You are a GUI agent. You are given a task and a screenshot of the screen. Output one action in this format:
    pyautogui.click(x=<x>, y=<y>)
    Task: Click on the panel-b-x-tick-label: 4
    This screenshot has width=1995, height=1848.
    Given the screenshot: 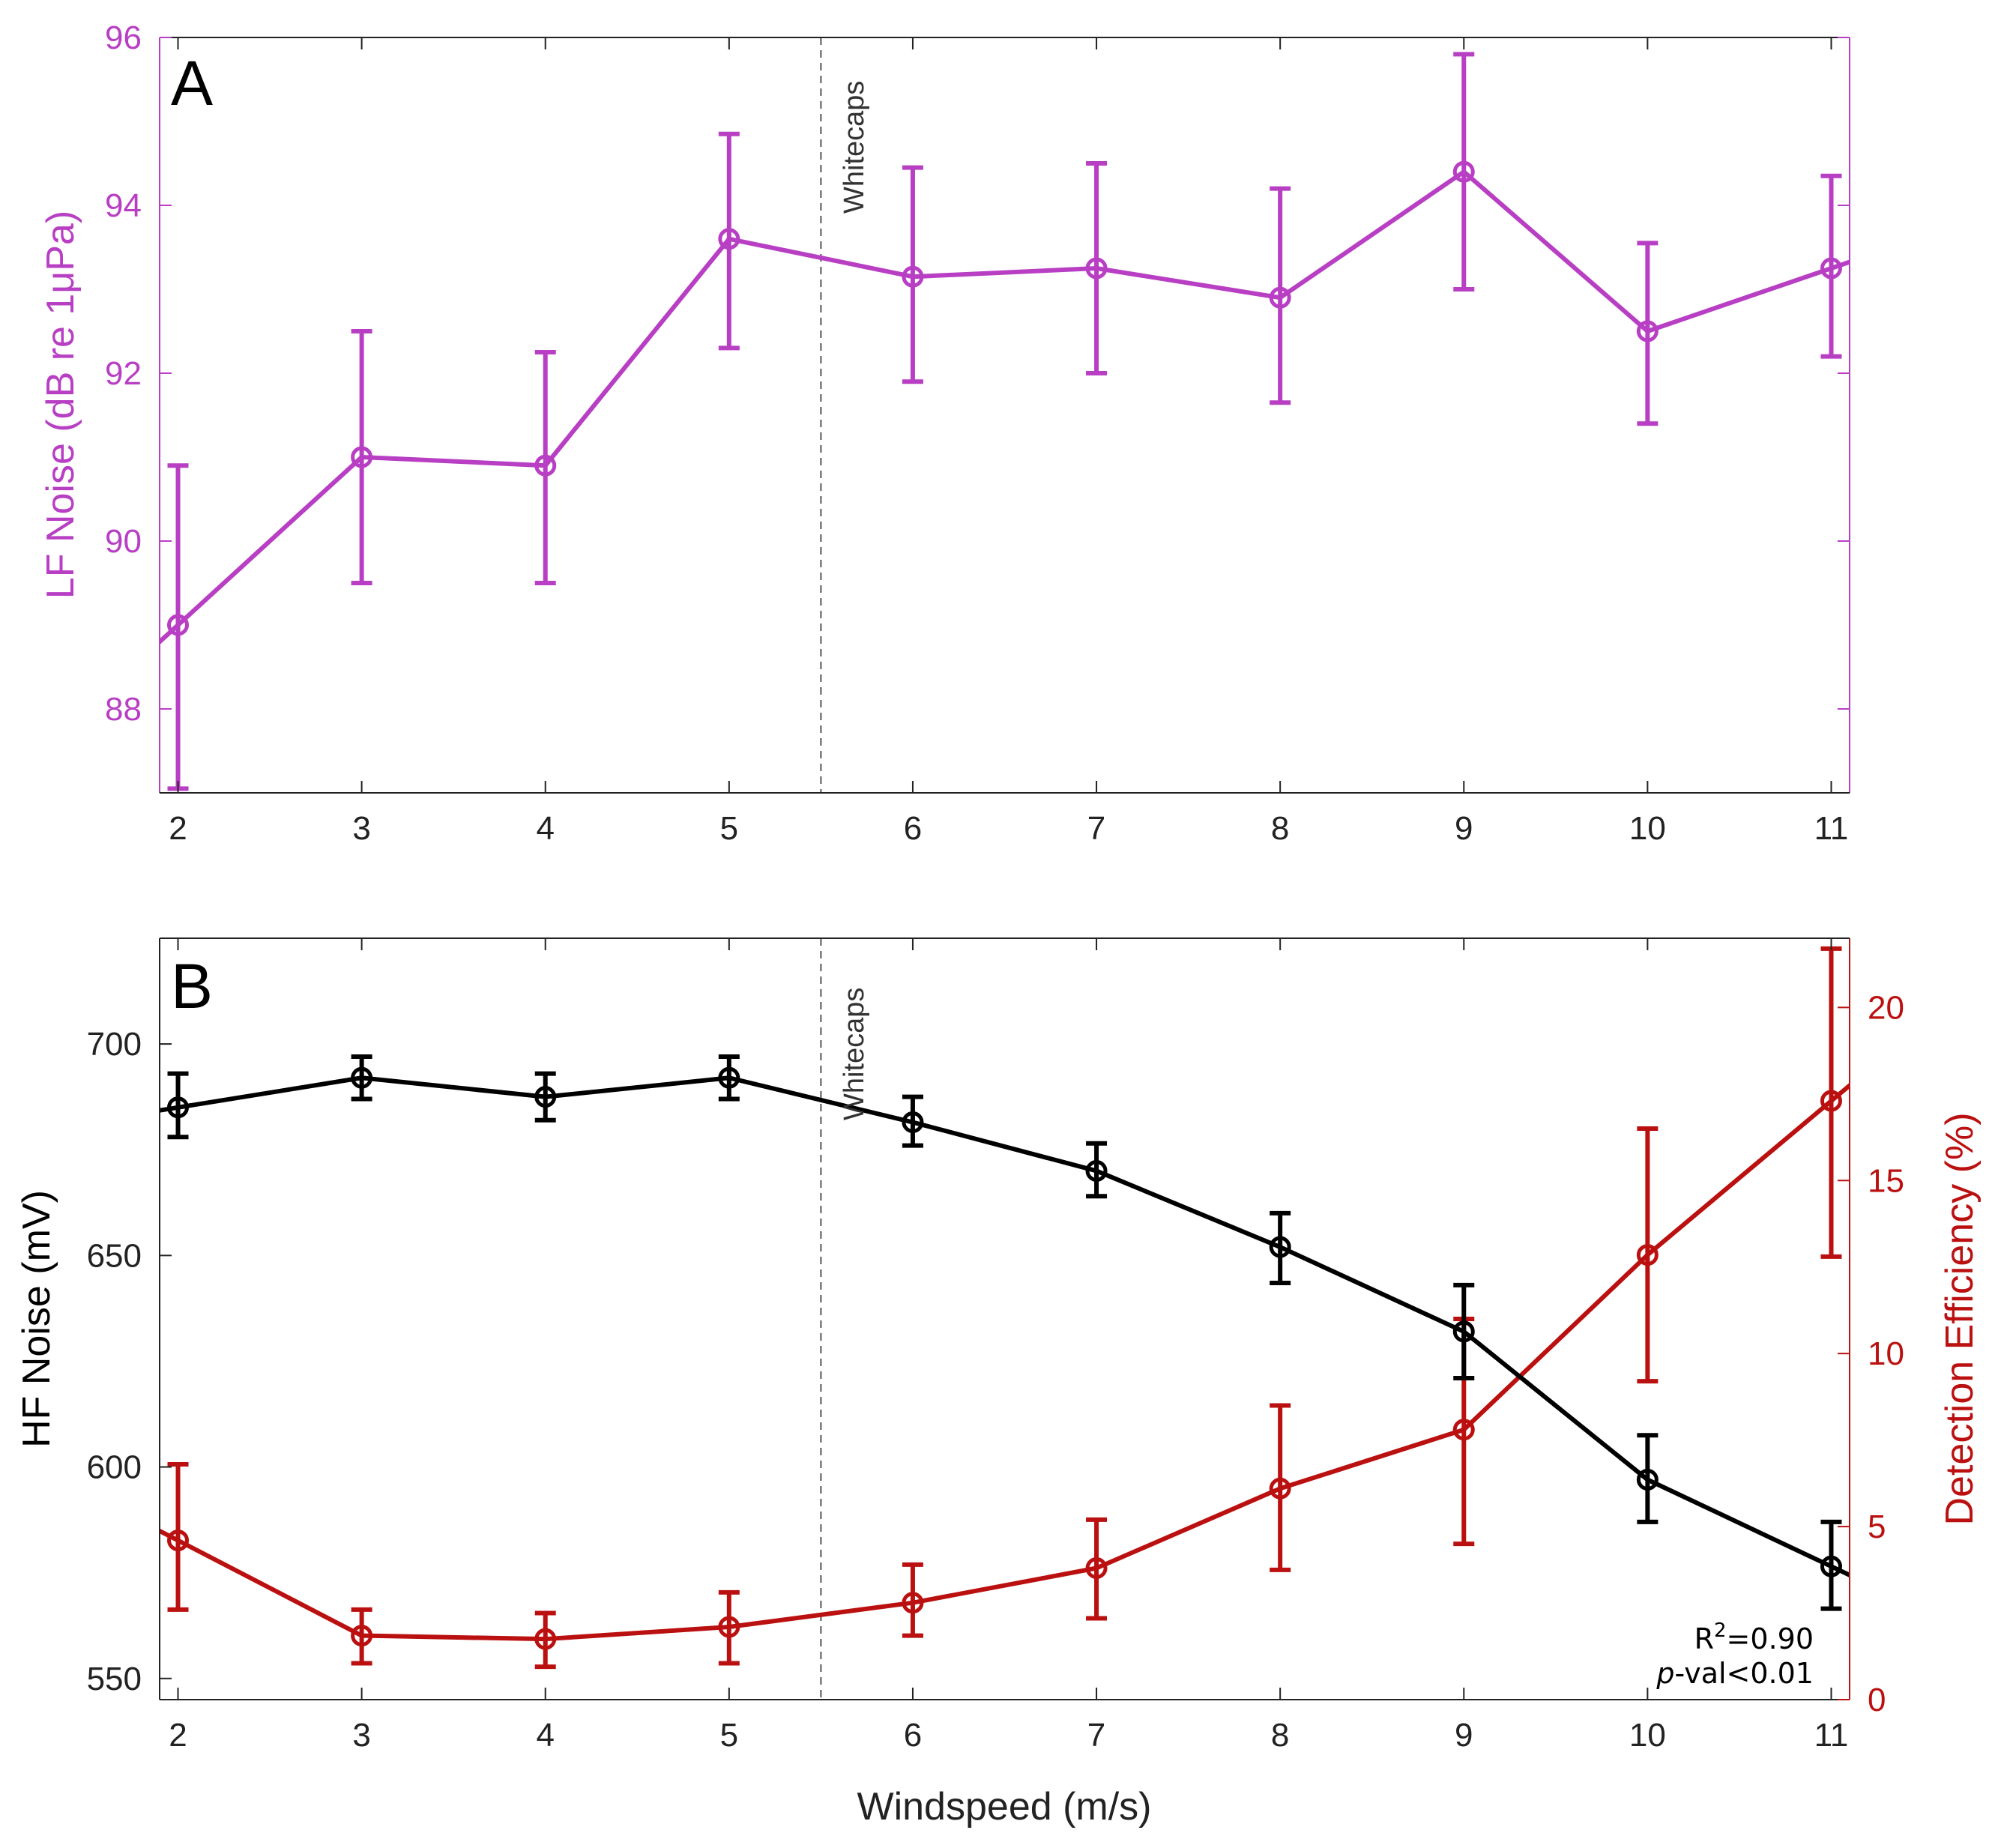 What is the action you would take?
    pyautogui.click(x=545, y=1735)
    